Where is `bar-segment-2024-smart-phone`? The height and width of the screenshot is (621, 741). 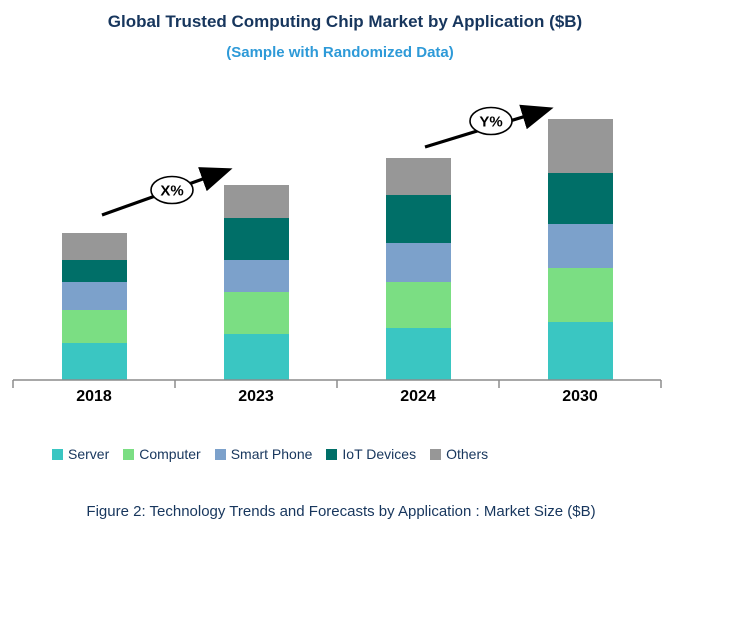
bar-segment-2024-smart-phone is located at coordinates (418, 262).